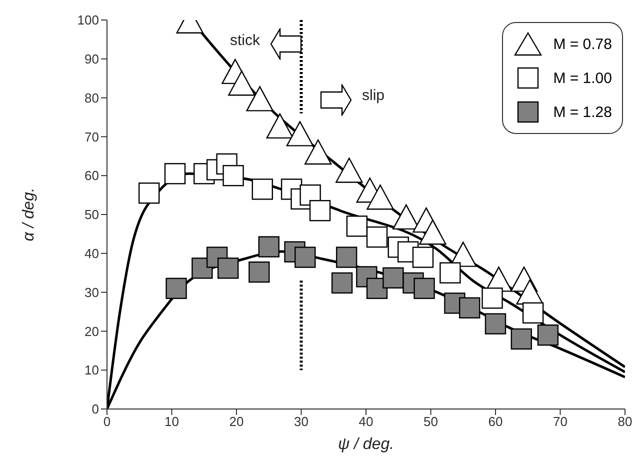 This screenshot has width=633, height=466. What do you see at coordinates (582, 44) in the screenshot?
I see `legend-label: M = 0.78` at bounding box center [582, 44].